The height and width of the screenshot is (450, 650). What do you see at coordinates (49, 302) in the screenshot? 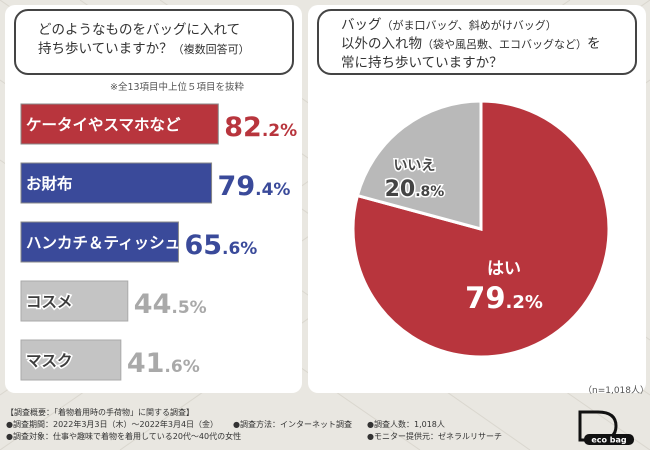
I see `bar-category-label: コスメ` at bounding box center [49, 302].